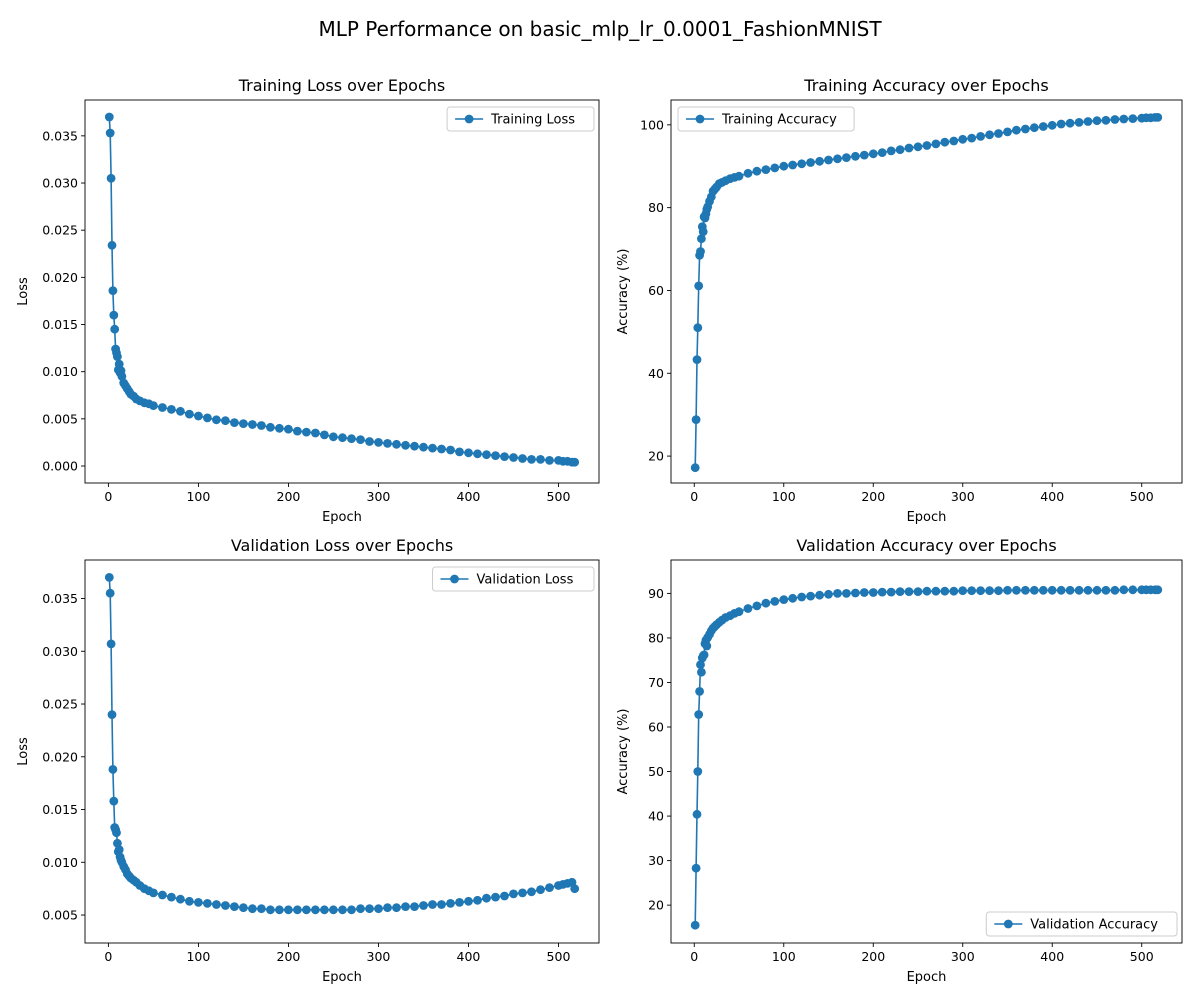  I want to click on y-tick-label: 0.010, so click(60, 371).